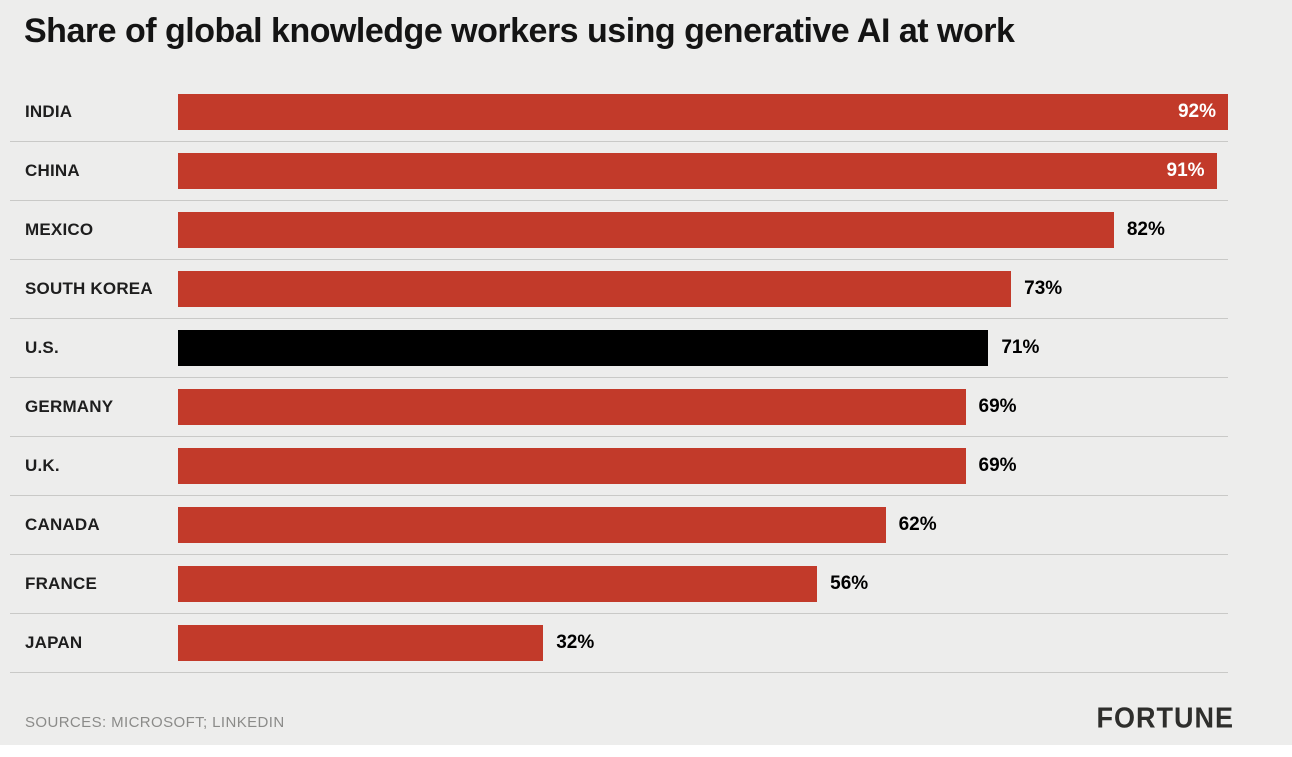 The image size is (1292, 757). Describe the element at coordinates (697, 171) in the screenshot. I see `bar: 91%` at that location.